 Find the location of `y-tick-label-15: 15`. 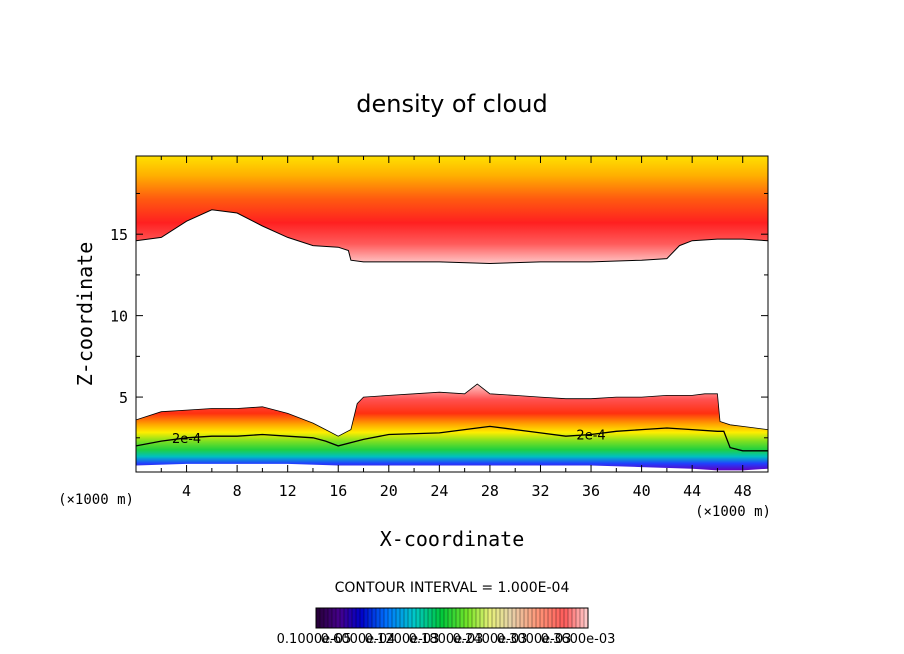

y-tick-label-15: 15 is located at coordinates (119, 235).